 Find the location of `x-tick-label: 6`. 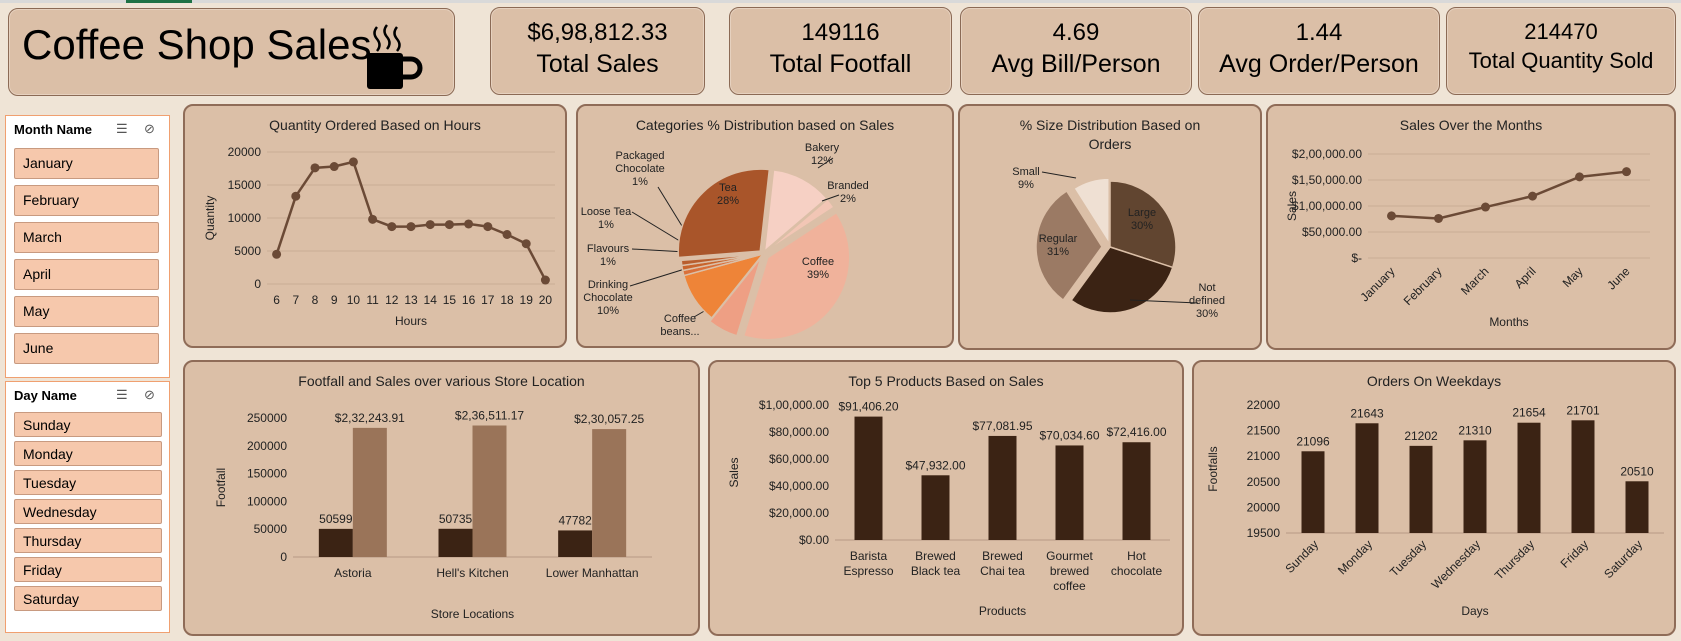

x-tick-label: 6 is located at coordinates (276, 300).